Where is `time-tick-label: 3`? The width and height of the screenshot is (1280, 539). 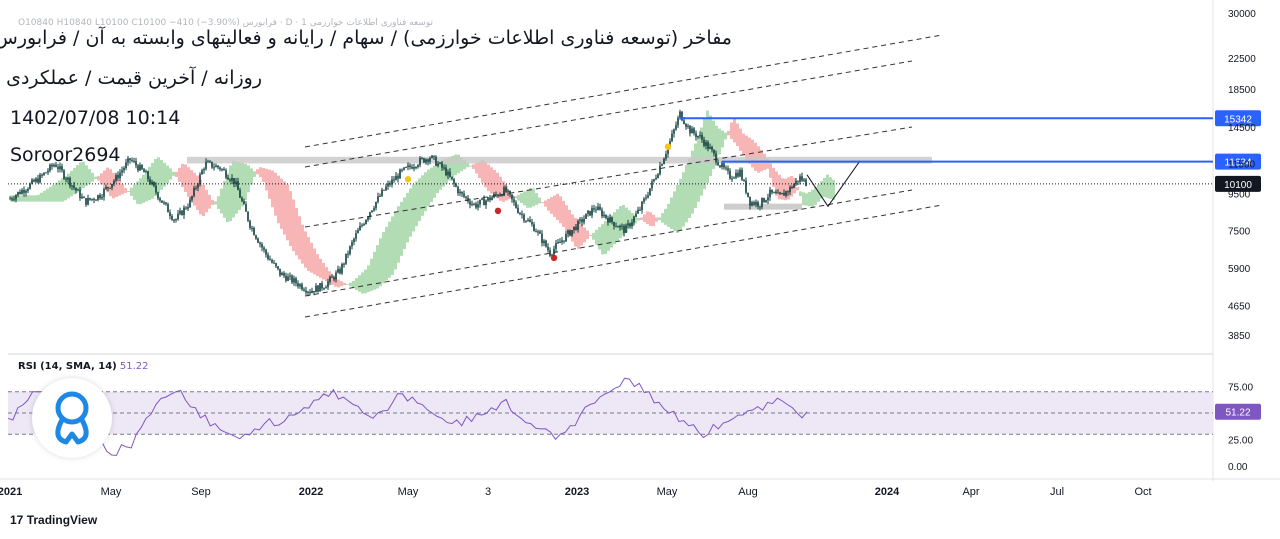
time-tick-label: 3 is located at coordinates (488, 492).